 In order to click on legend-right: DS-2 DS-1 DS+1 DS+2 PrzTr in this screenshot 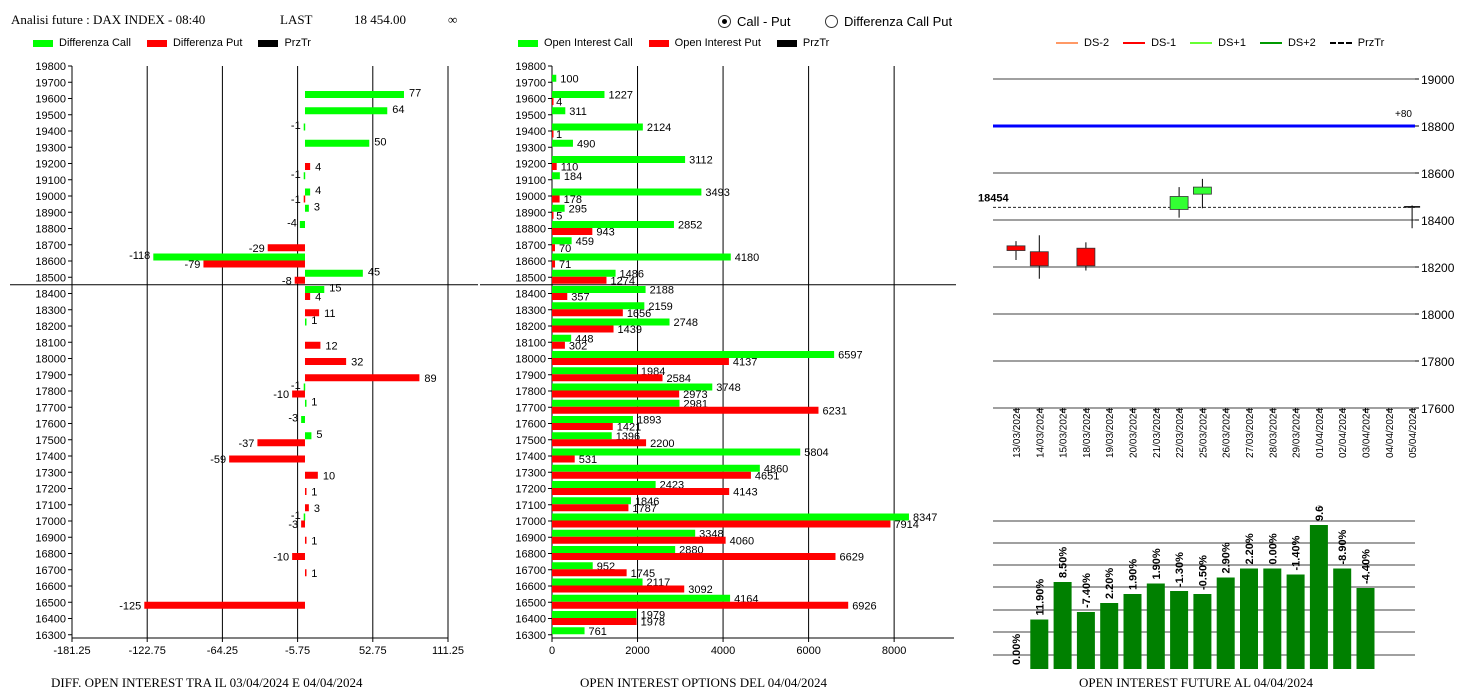, I will do `click(1220, 43)`.